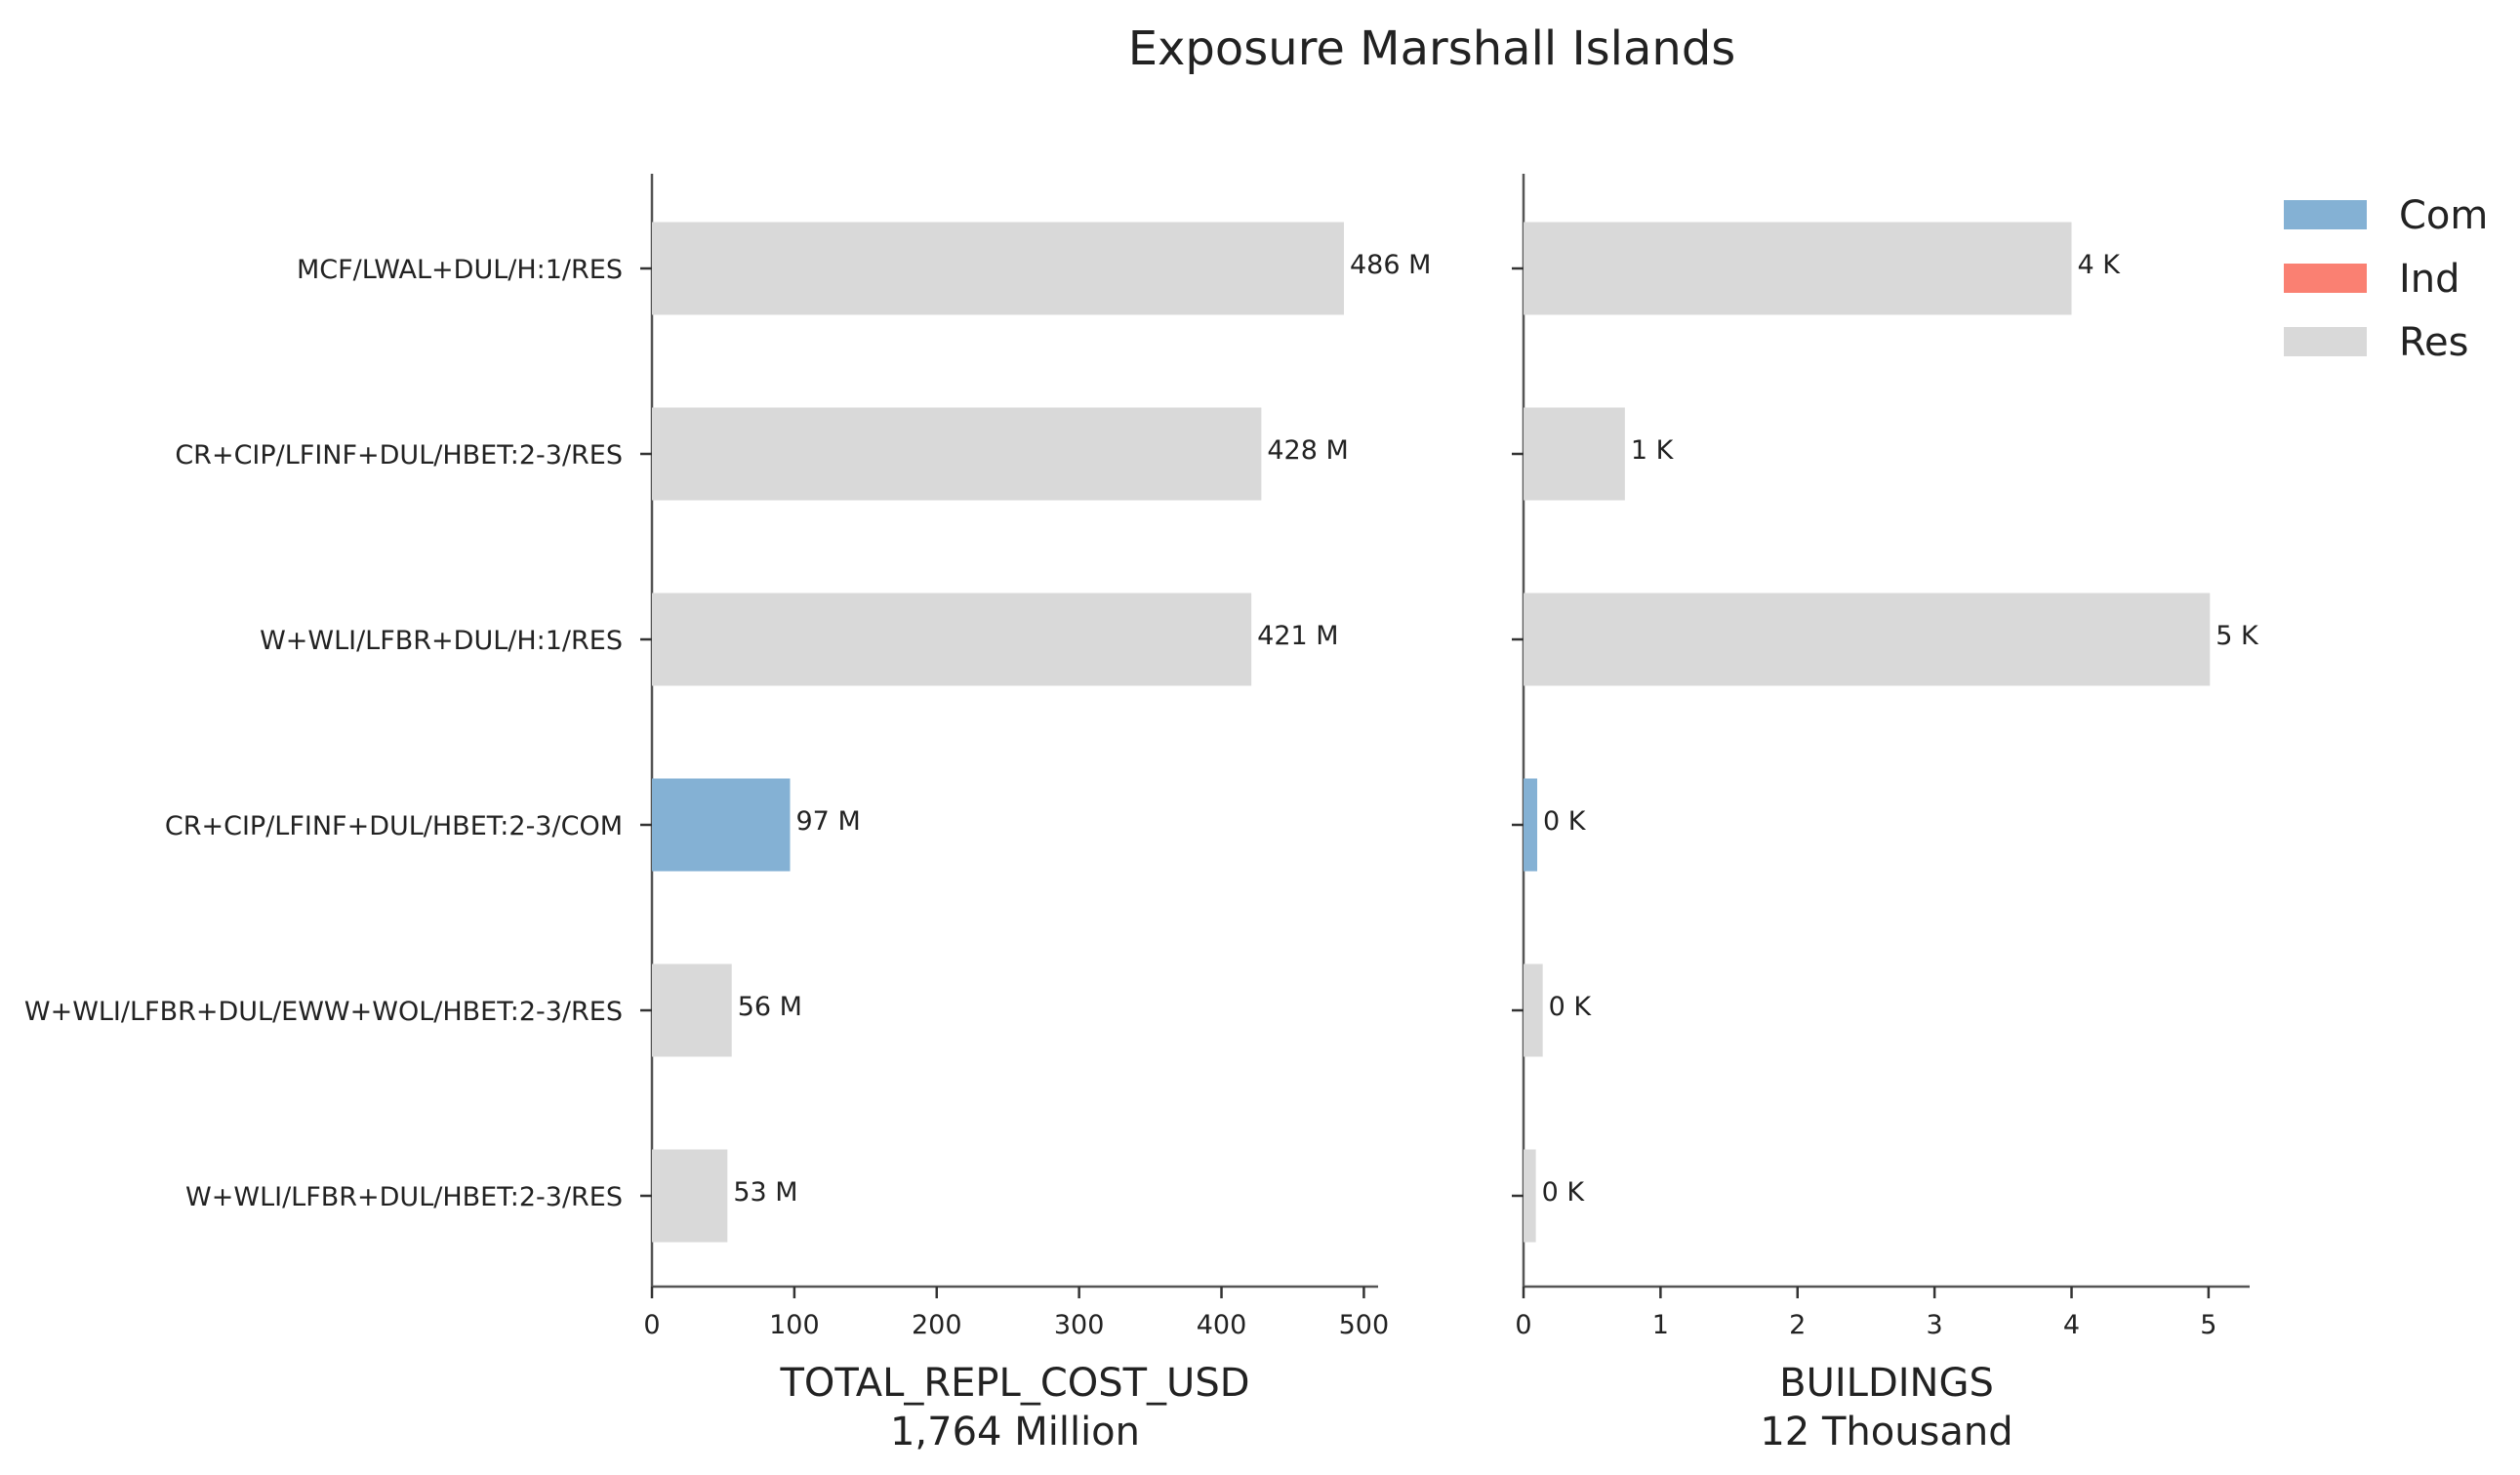 The image size is (2520, 1475). What do you see at coordinates (828, 822) in the screenshot?
I see `value-label: 97 M` at bounding box center [828, 822].